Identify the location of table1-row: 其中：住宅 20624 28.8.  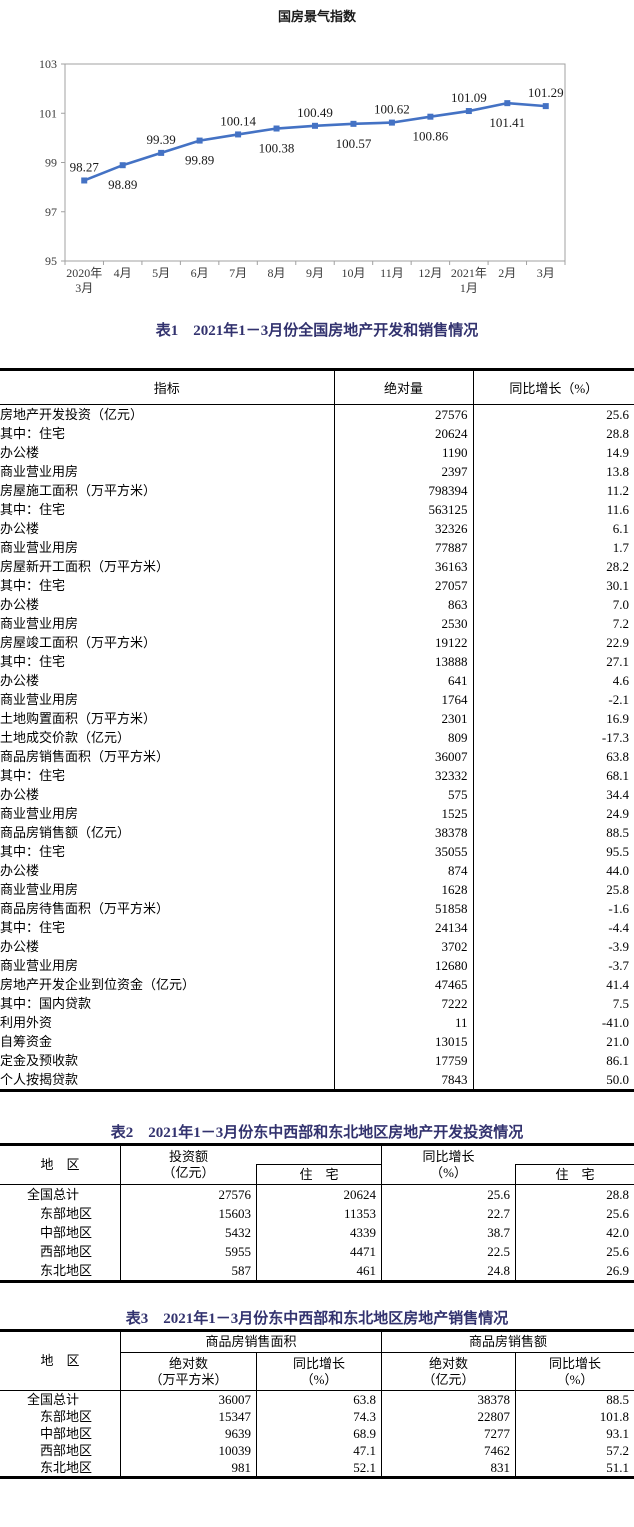
(317, 433).